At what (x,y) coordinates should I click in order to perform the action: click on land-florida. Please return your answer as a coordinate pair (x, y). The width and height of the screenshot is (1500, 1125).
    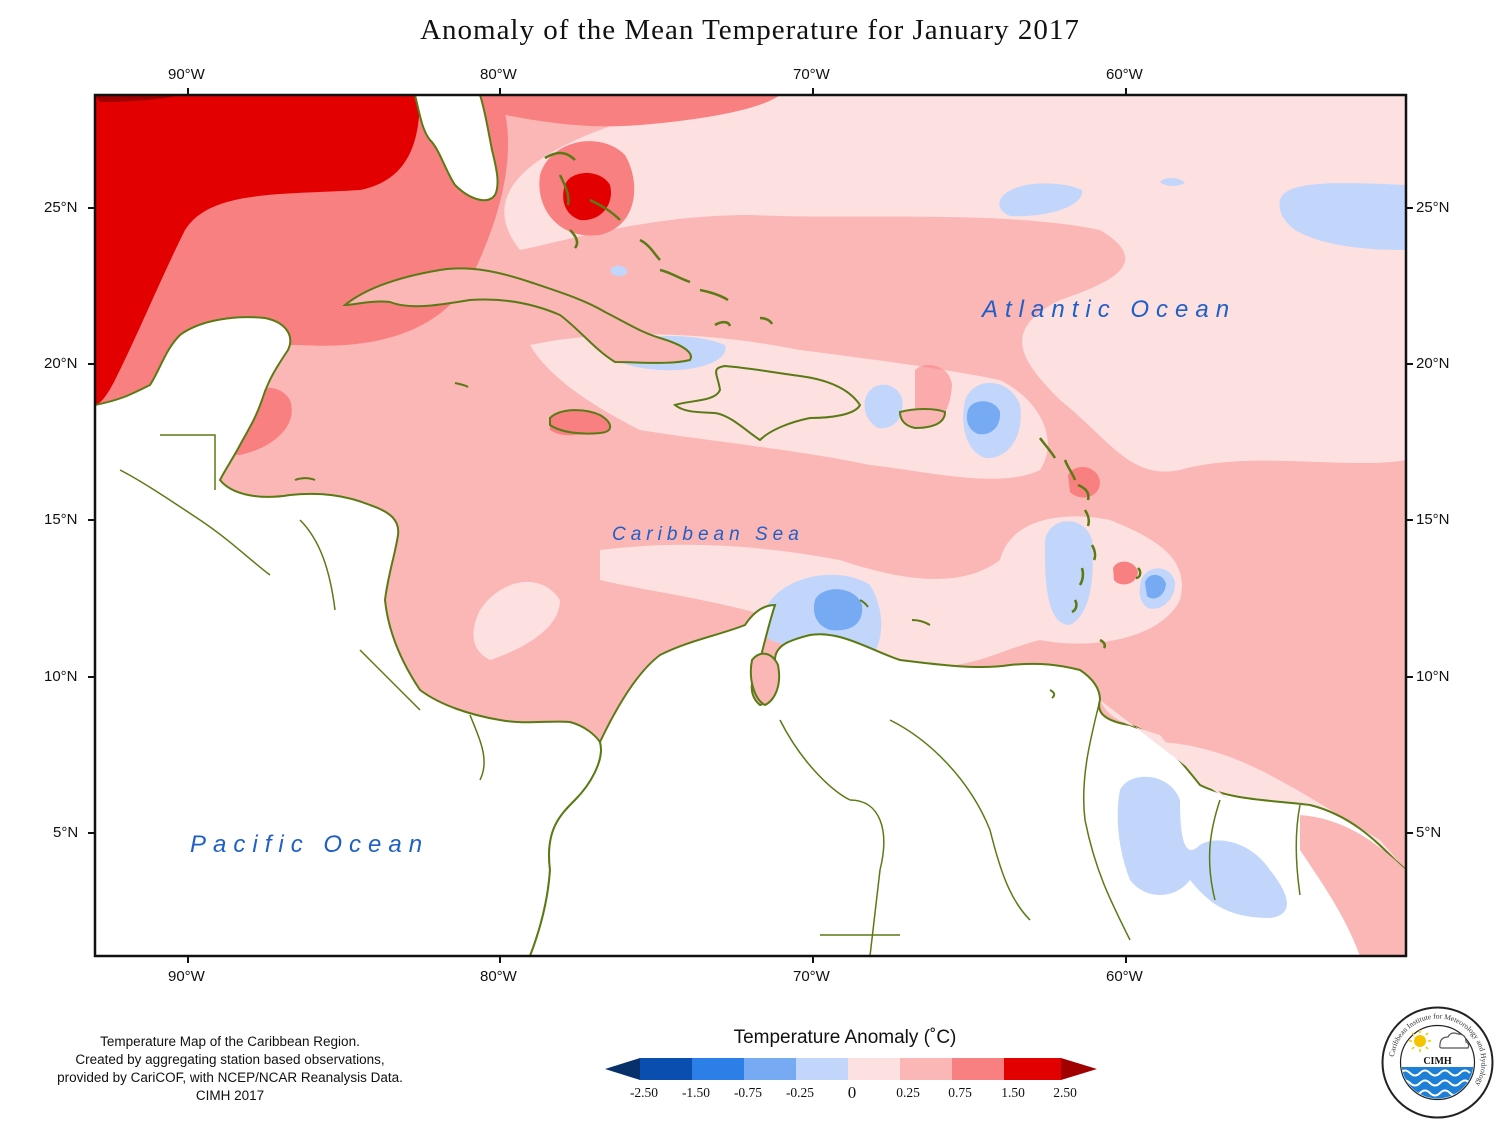
    Looking at the image, I should click on (456, 148).